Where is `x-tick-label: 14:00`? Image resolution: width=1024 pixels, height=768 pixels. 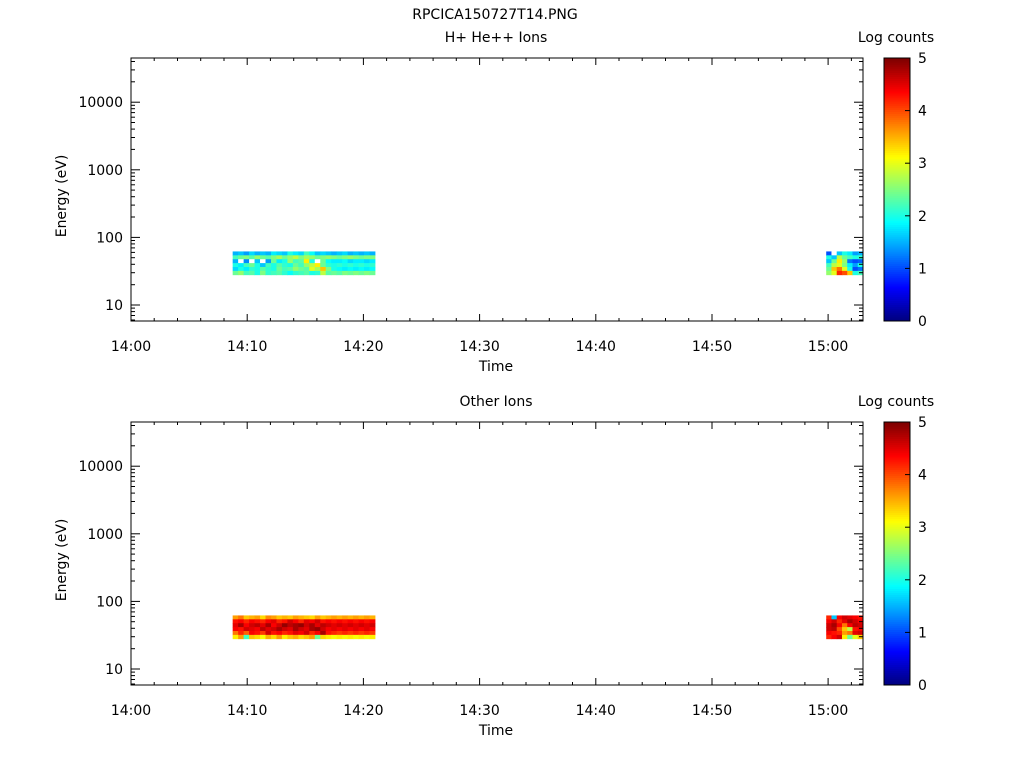 x-tick-label: 14:00 is located at coordinates (131, 711).